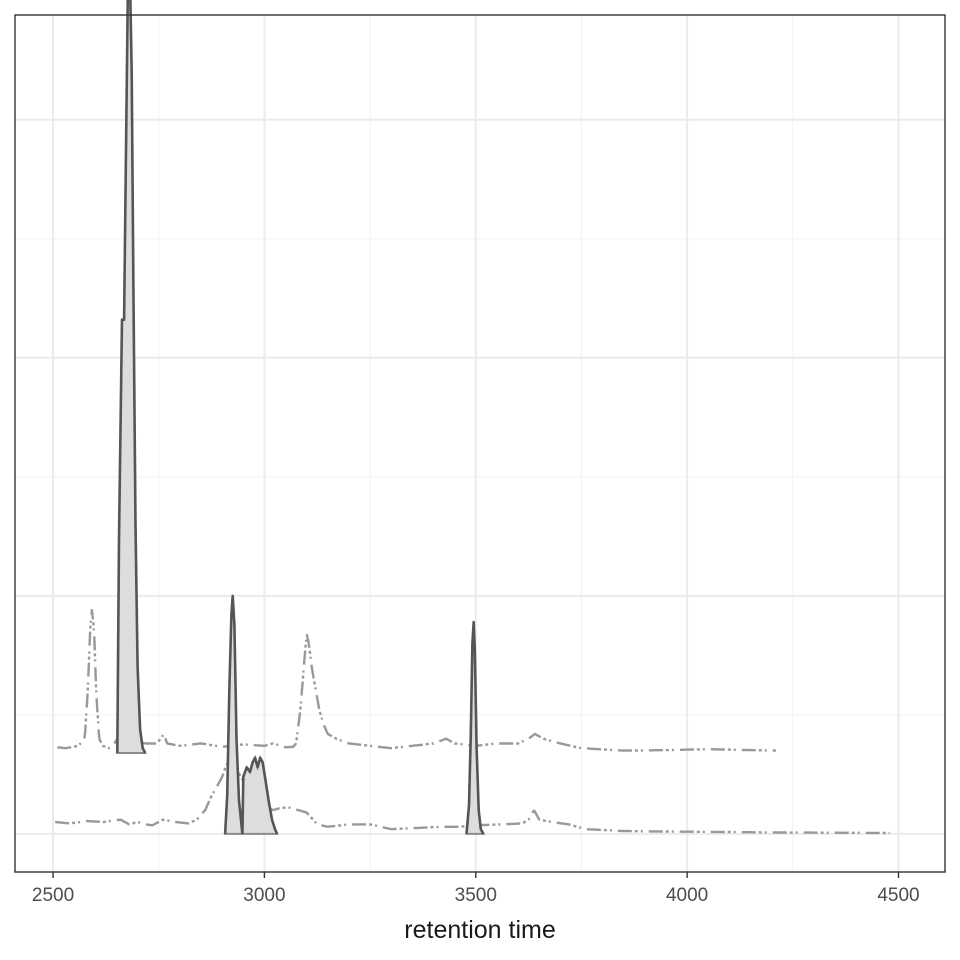 This screenshot has width=960, height=960. What do you see at coordinates (898, 895) in the screenshot?
I see `x-tick-label: 4500` at bounding box center [898, 895].